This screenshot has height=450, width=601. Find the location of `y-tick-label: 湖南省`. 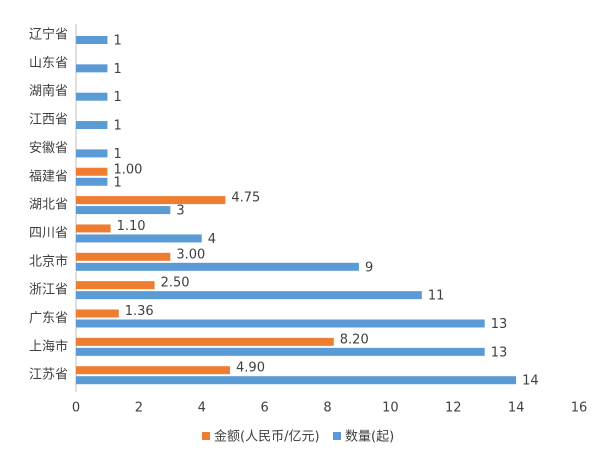

y-tick-label: 湖南省 is located at coordinates (48, 91).